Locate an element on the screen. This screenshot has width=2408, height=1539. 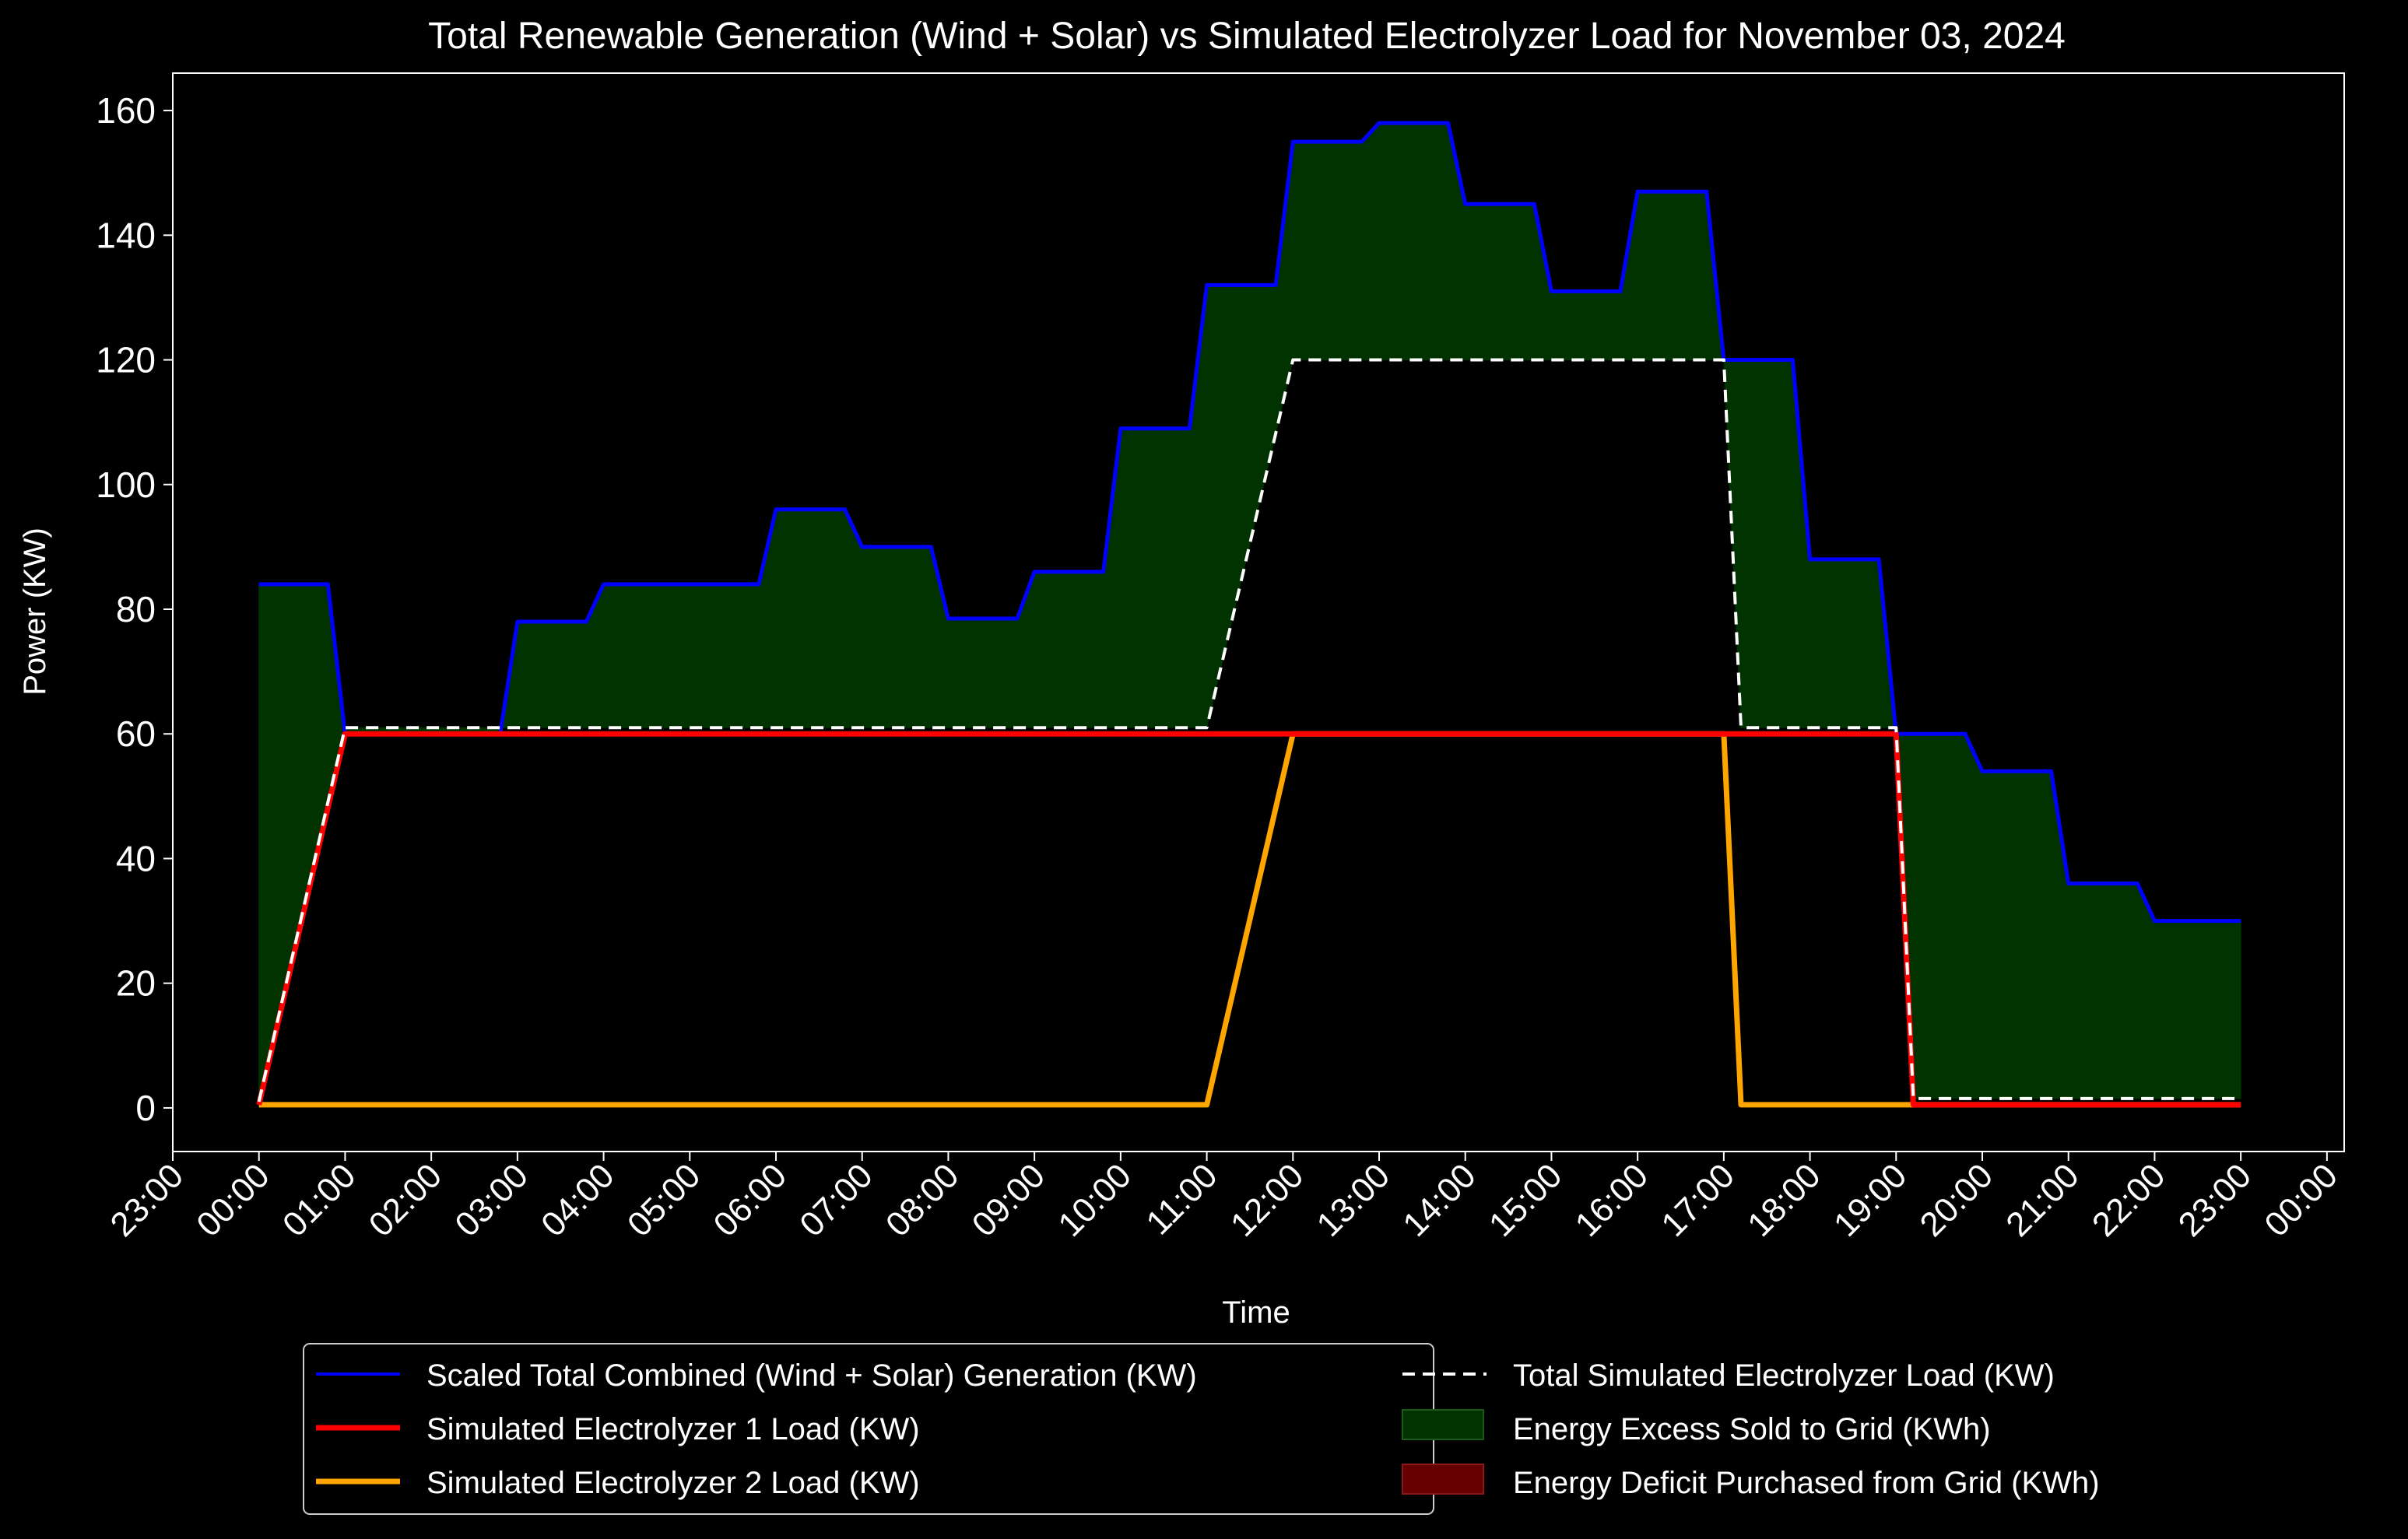
legend-label-electrolyzer-2: Simulated Electrolyzer 2 Load (KW) is located at coordinates (673, 1483).